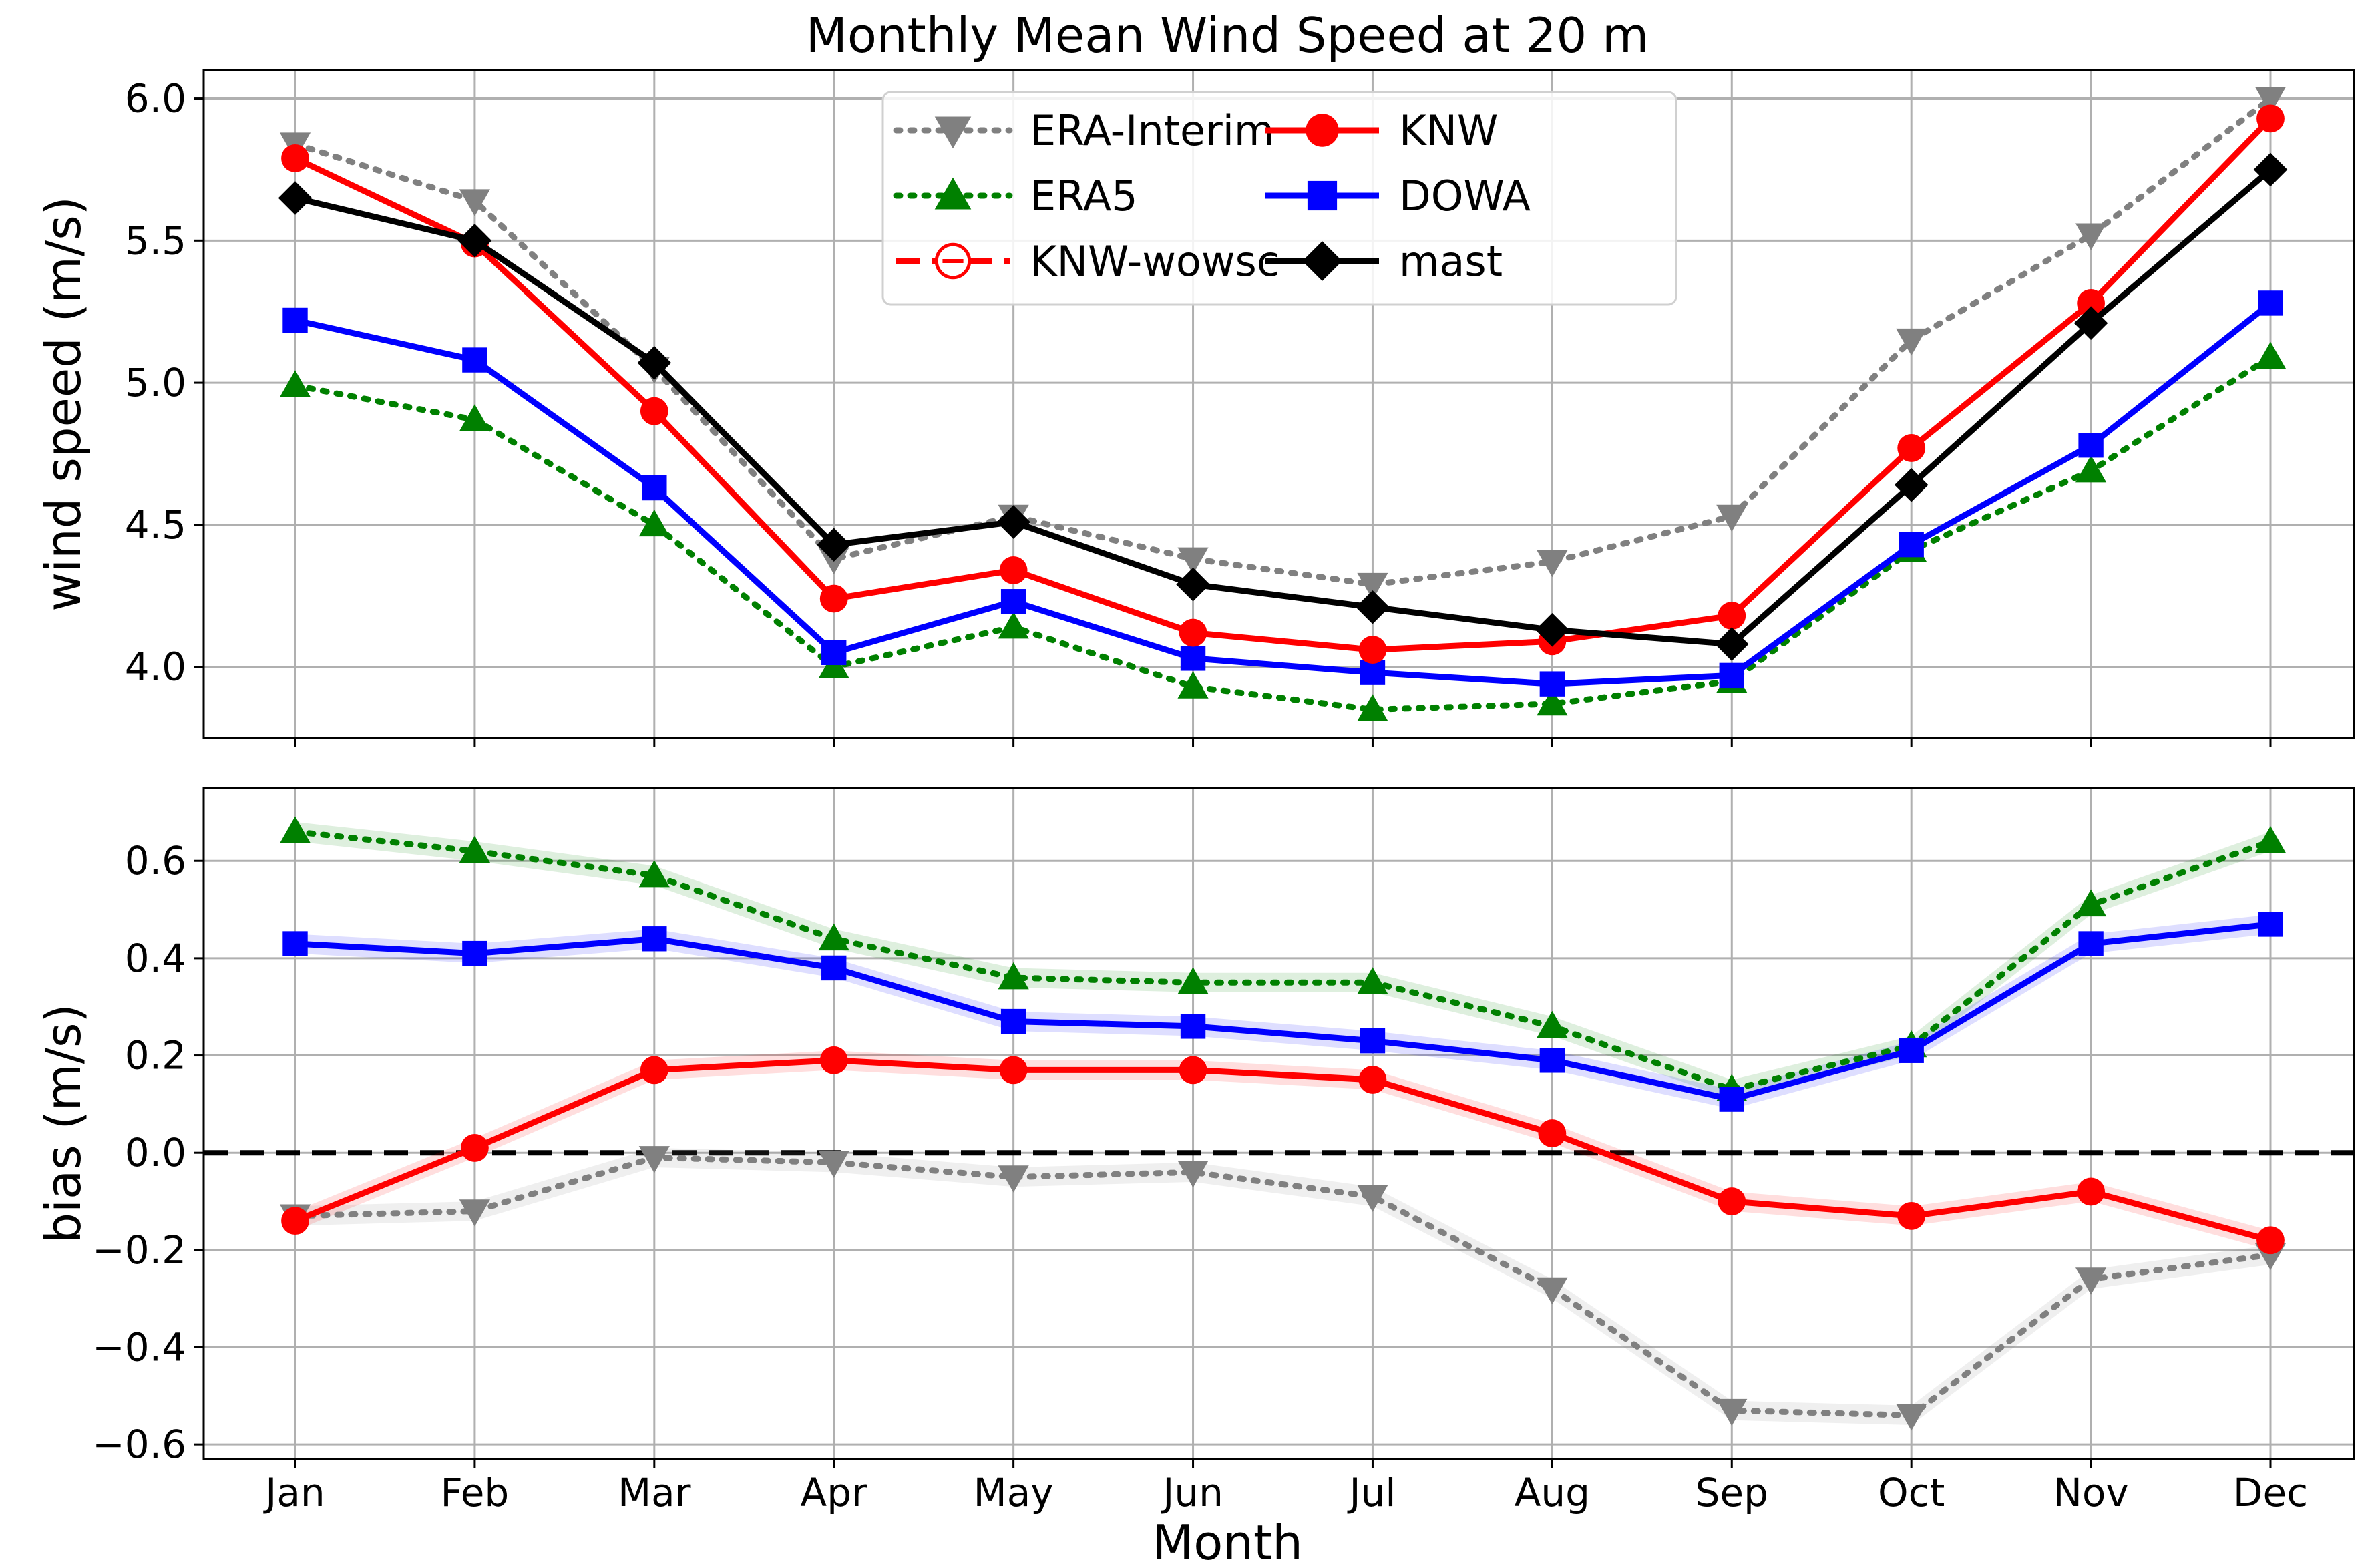  Describe the element at coordinates (655, 362) in the screenshot. I see `top-mast-point-mar` at that location.